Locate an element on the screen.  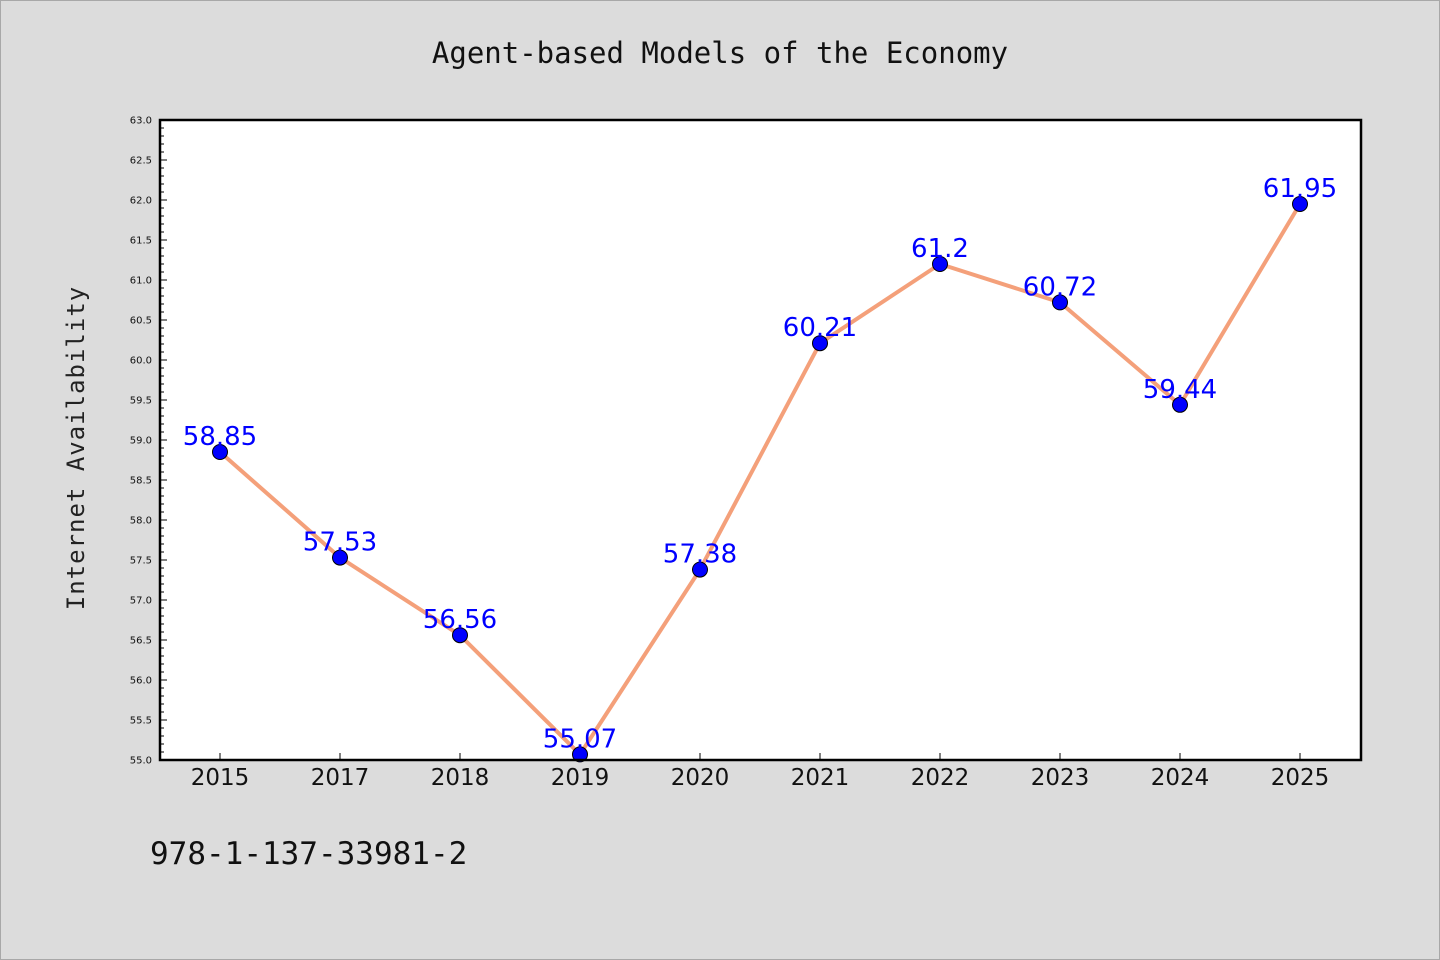
x-tick-label: 2018 is located at coordinates (460, 778).